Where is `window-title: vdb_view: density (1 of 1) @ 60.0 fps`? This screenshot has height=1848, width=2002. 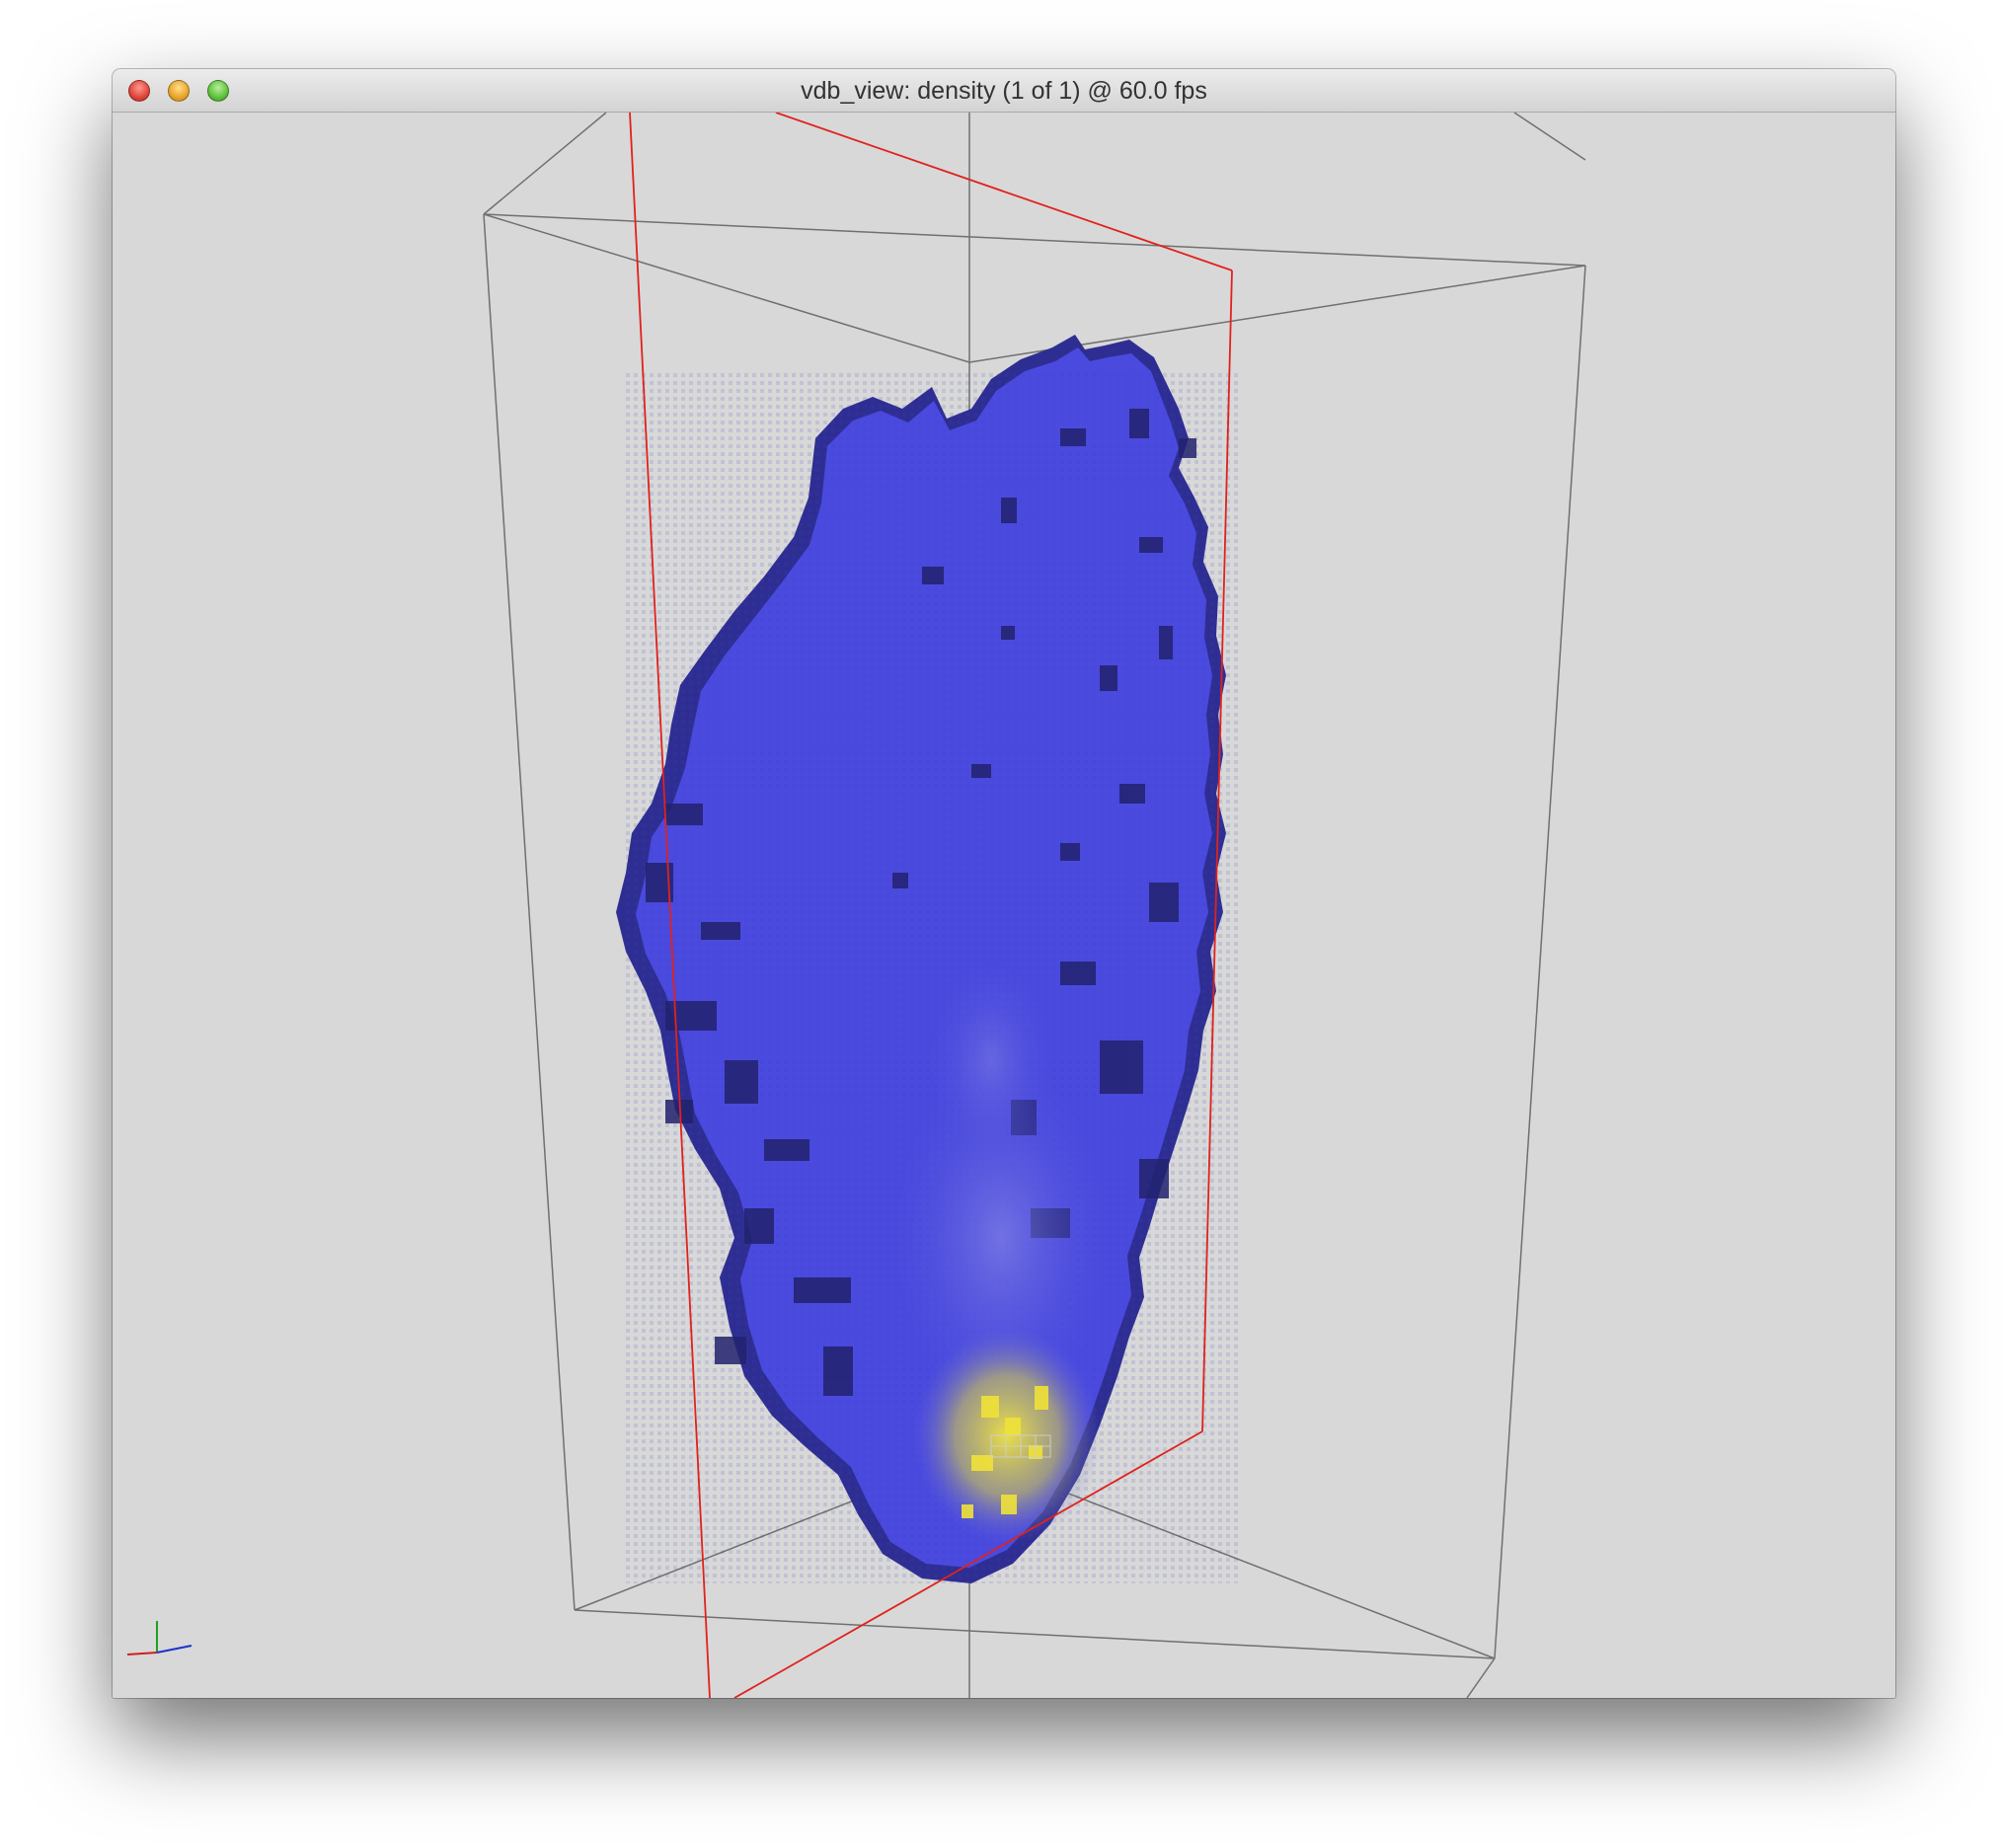 window-title: vdb_view: density (1 of 1) @ 60.0 fps is located at coordinates (1004, 91).